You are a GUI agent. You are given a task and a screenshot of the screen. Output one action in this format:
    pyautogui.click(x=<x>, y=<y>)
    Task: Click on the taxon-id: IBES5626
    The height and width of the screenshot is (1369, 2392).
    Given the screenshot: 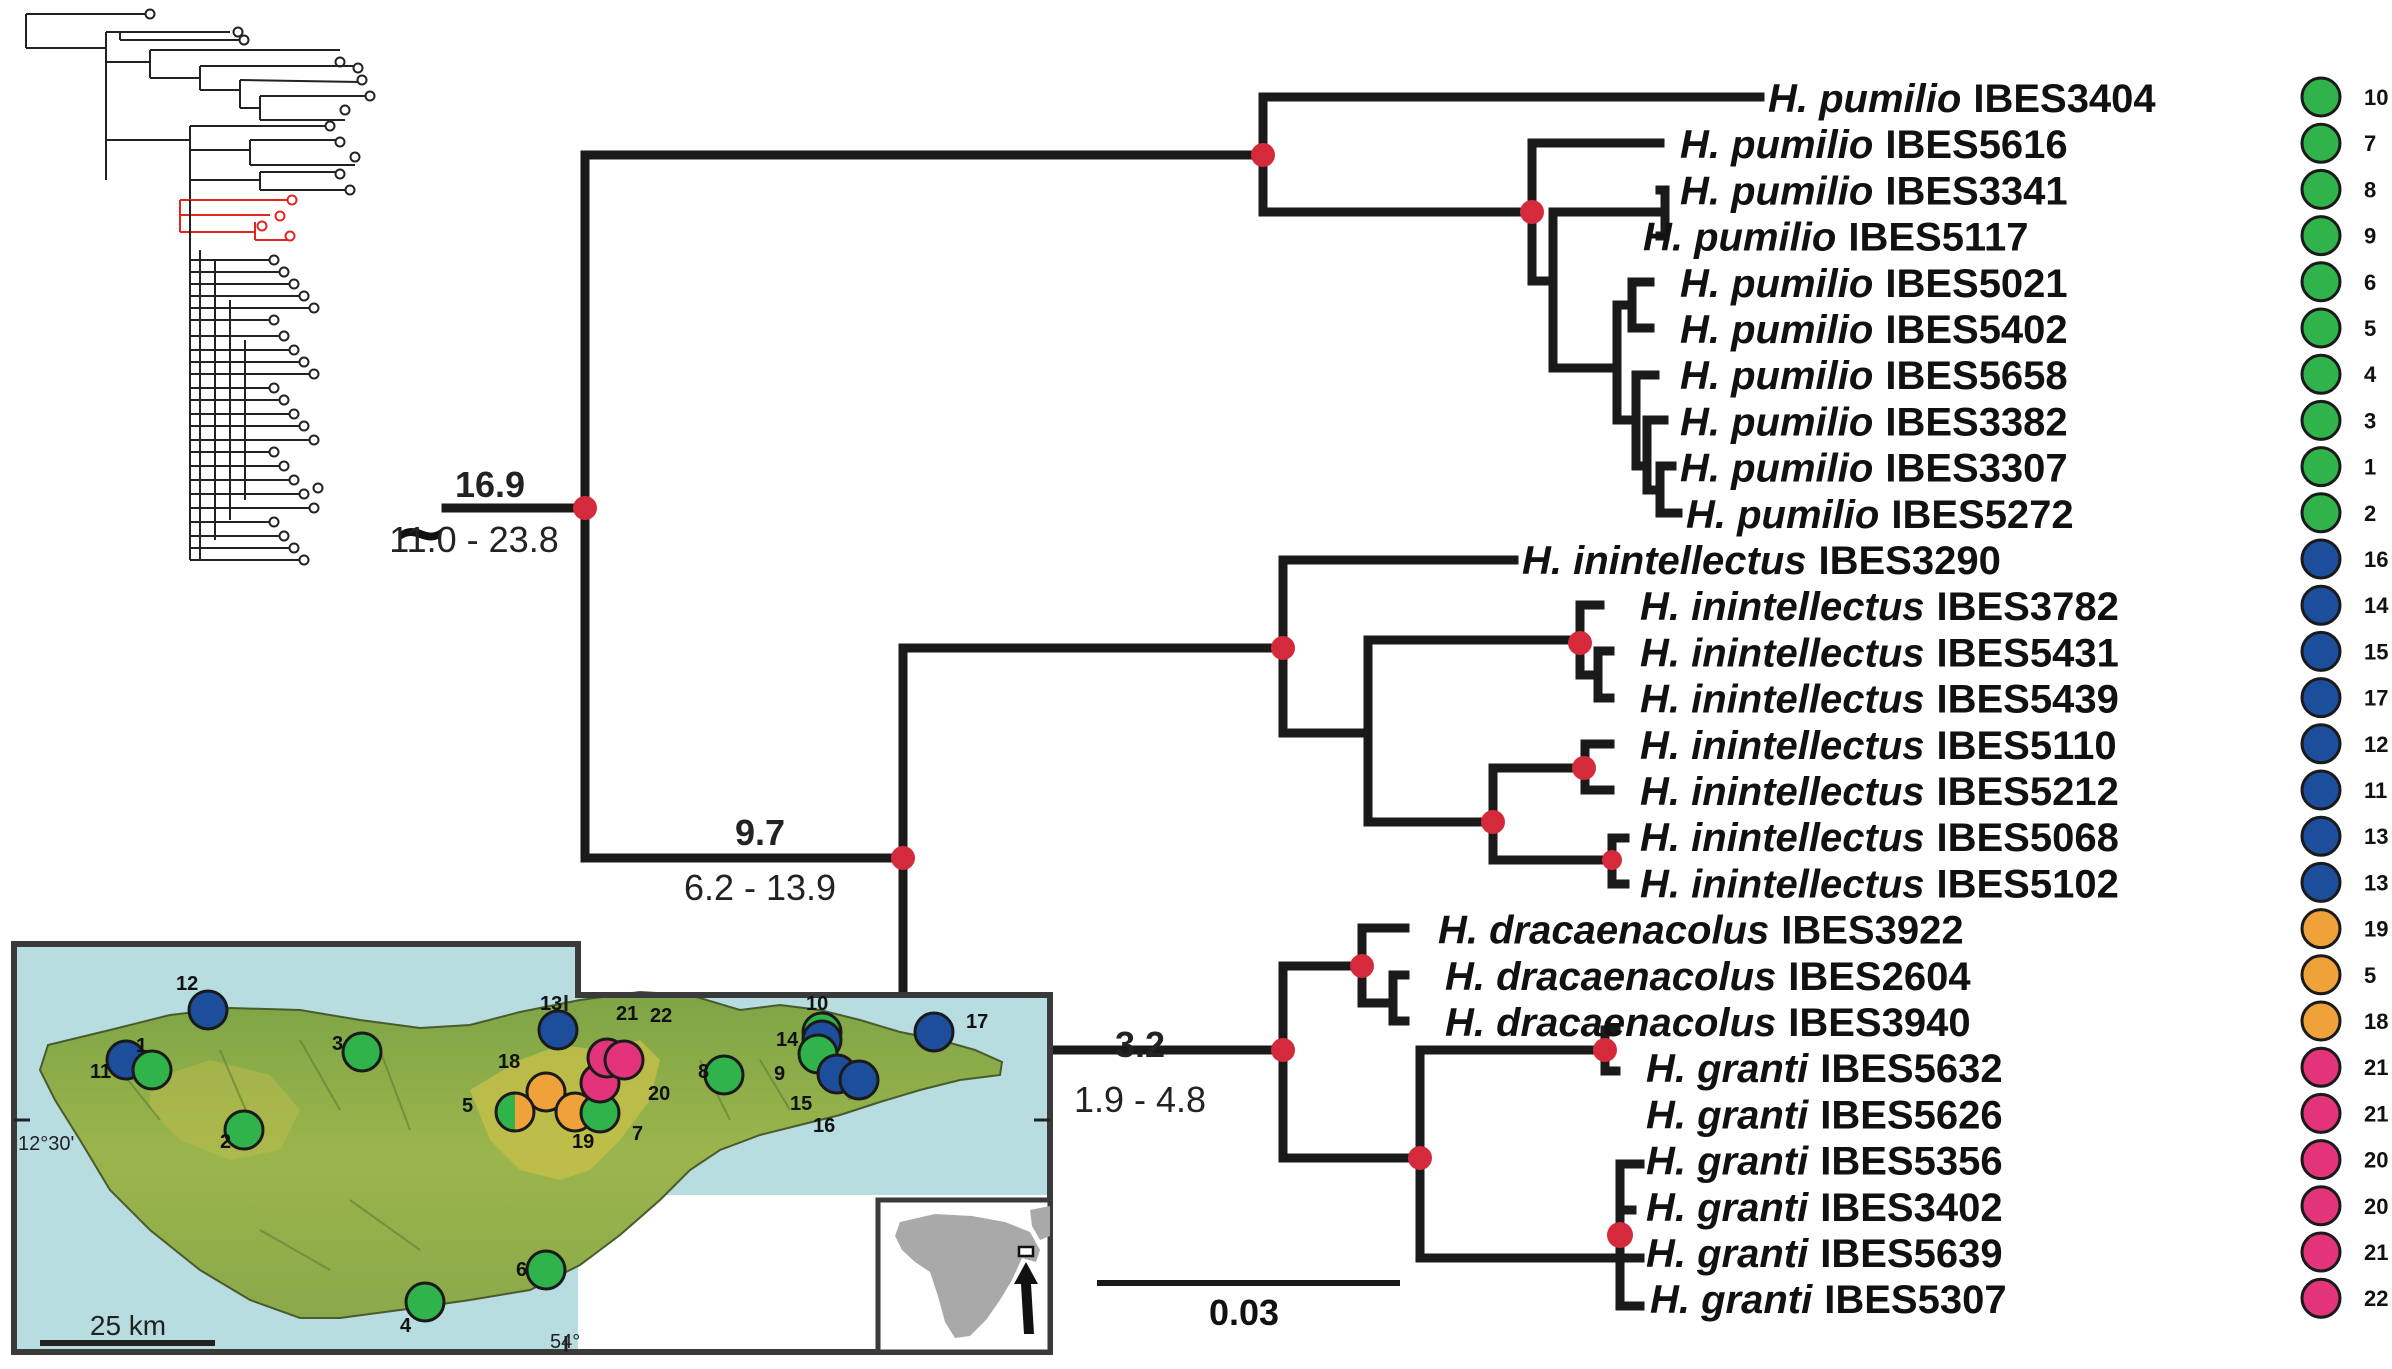 What is the action you would take?
    pyautogui.click(x=1911, y=1115)
    